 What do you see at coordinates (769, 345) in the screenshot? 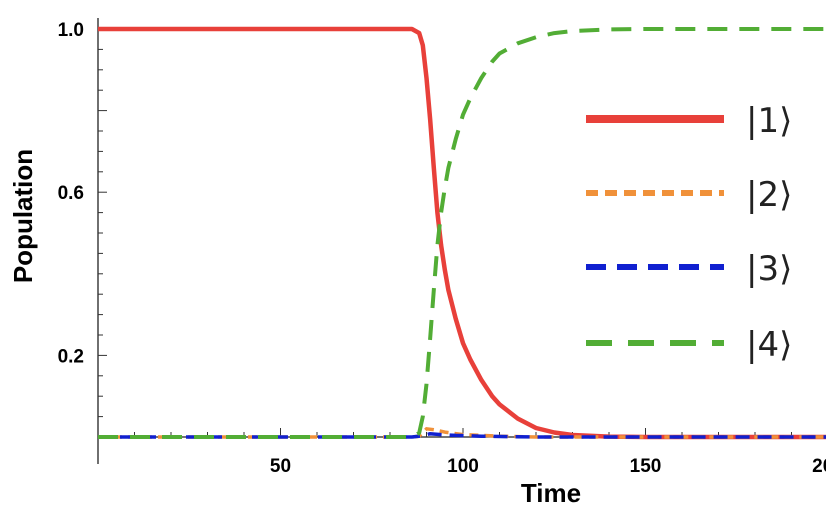
I see `legend-label-4: |4⟩` at bounding box center [769, 345].